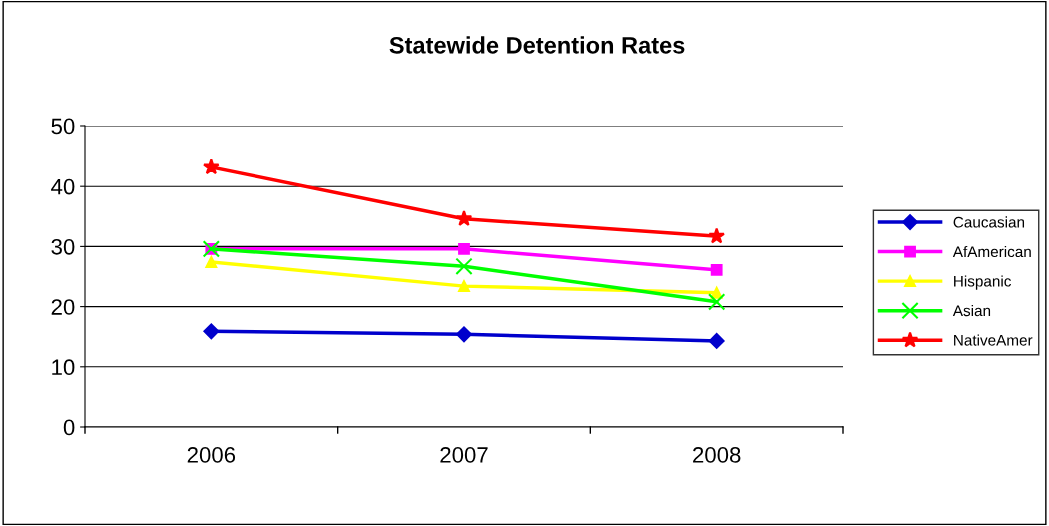  Describe the element at coordinates (983, 282) in the screenshot. I see `legend-label: Hispanic` at that location.